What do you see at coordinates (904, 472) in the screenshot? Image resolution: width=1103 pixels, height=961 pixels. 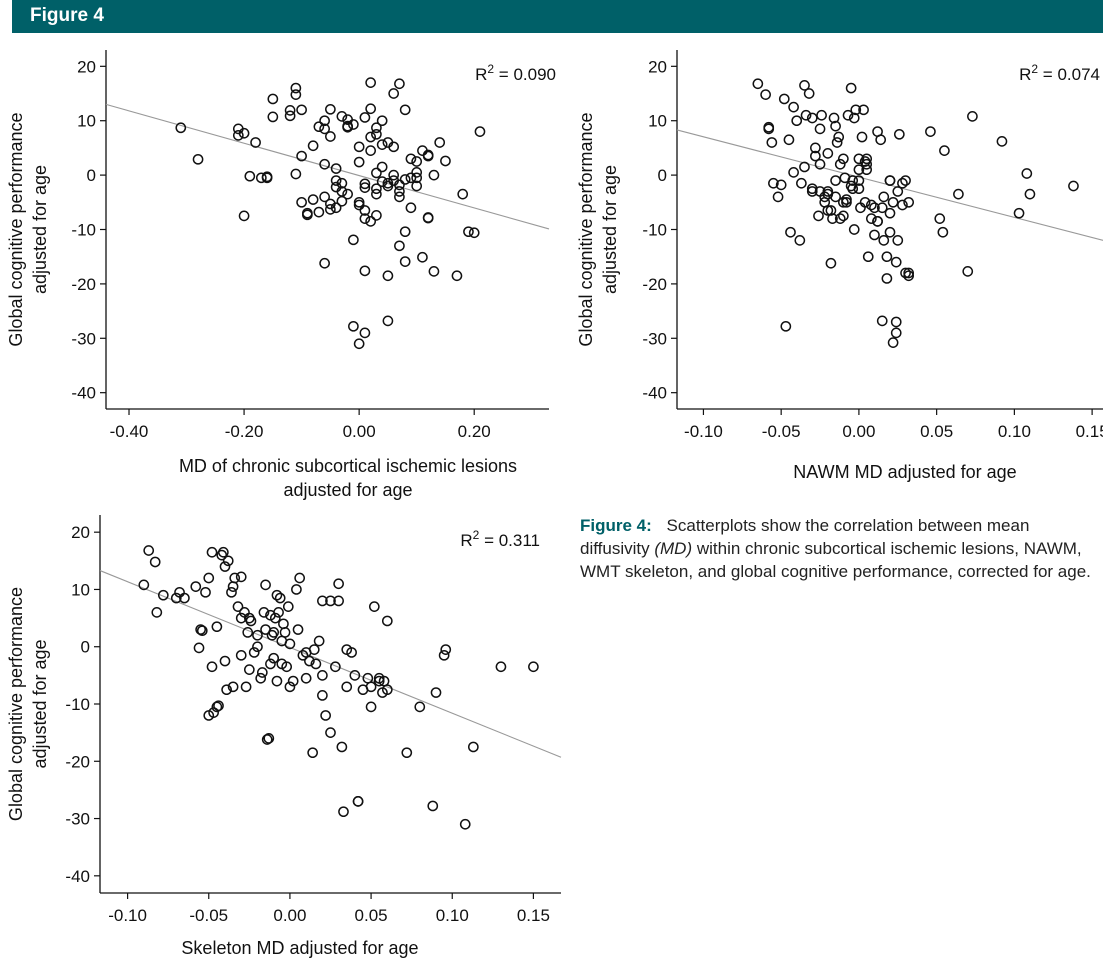 I see `x-axis-label: NAWM MD adjusted for age` at bounding box center [904, 472].